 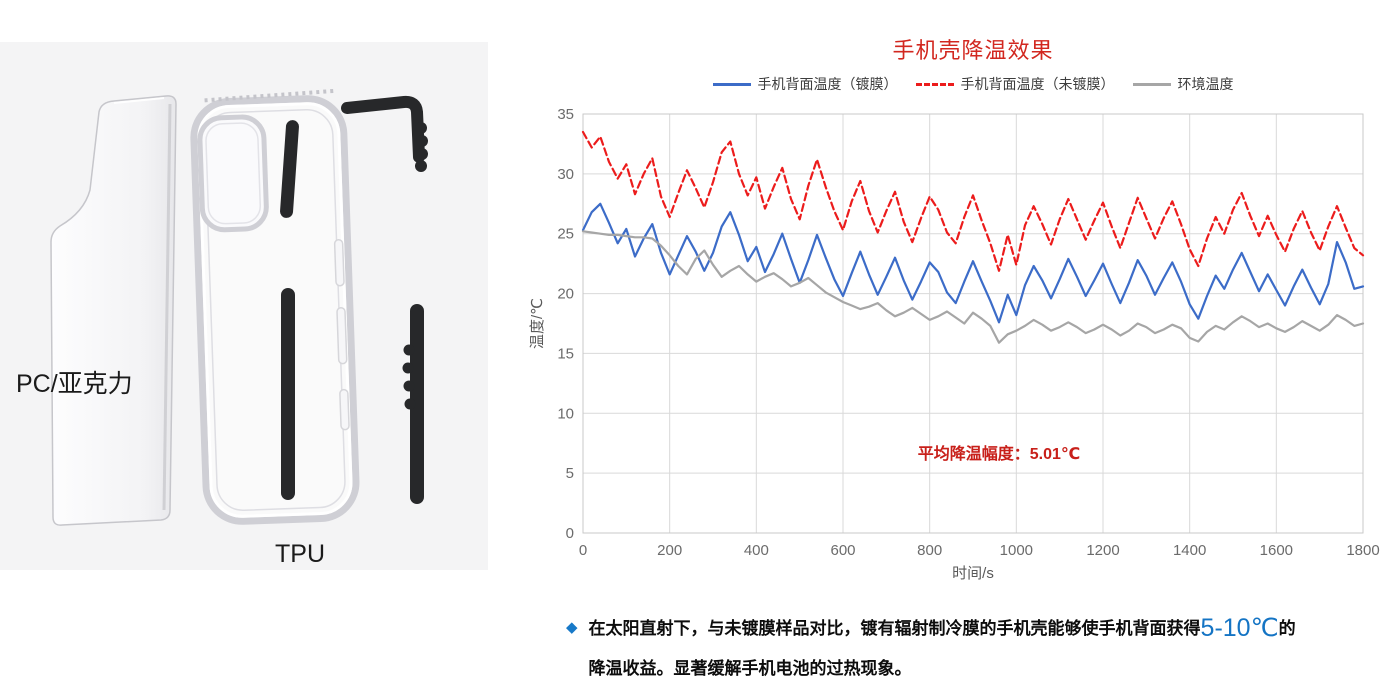 I want to click on y-tick-label: 0, so click(x=570, y=533).